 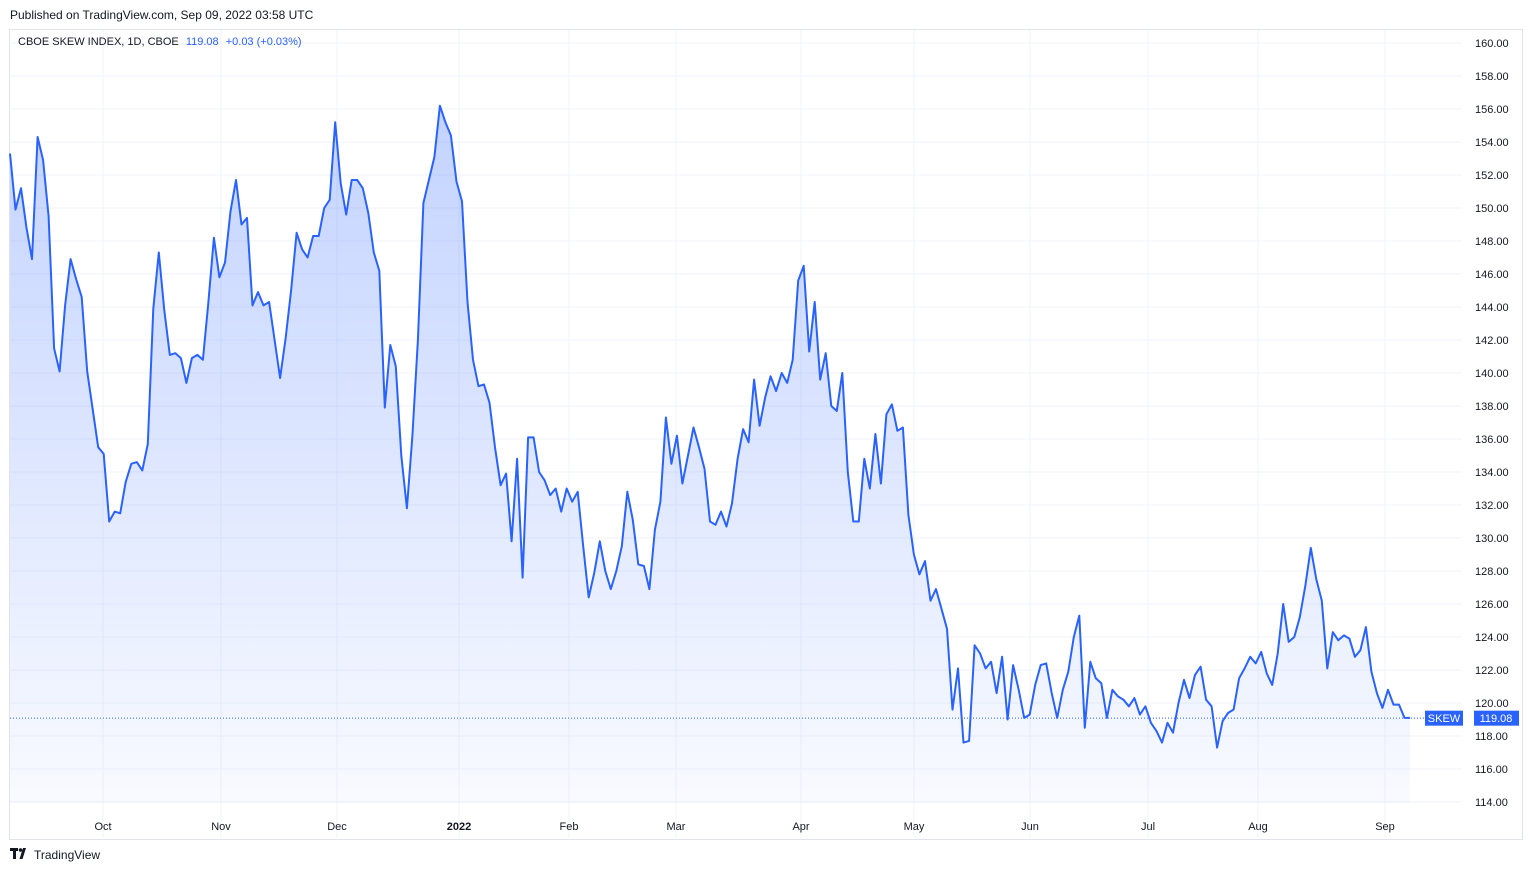 I want to click on y-tick-label: 116.00, so click(x=1491, y=770).